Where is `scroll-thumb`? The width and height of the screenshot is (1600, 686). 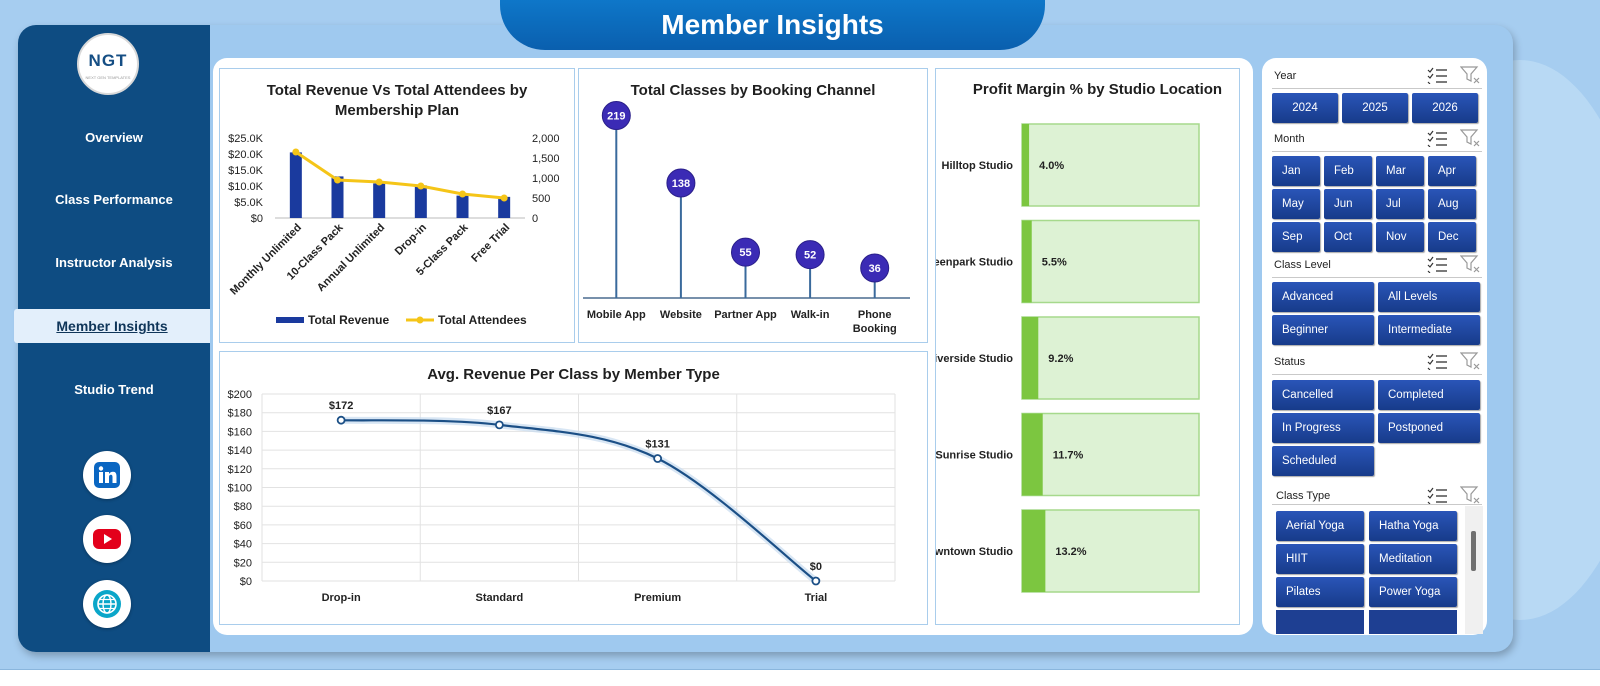
scroll-thumb is located at coordinates (1473, 551).